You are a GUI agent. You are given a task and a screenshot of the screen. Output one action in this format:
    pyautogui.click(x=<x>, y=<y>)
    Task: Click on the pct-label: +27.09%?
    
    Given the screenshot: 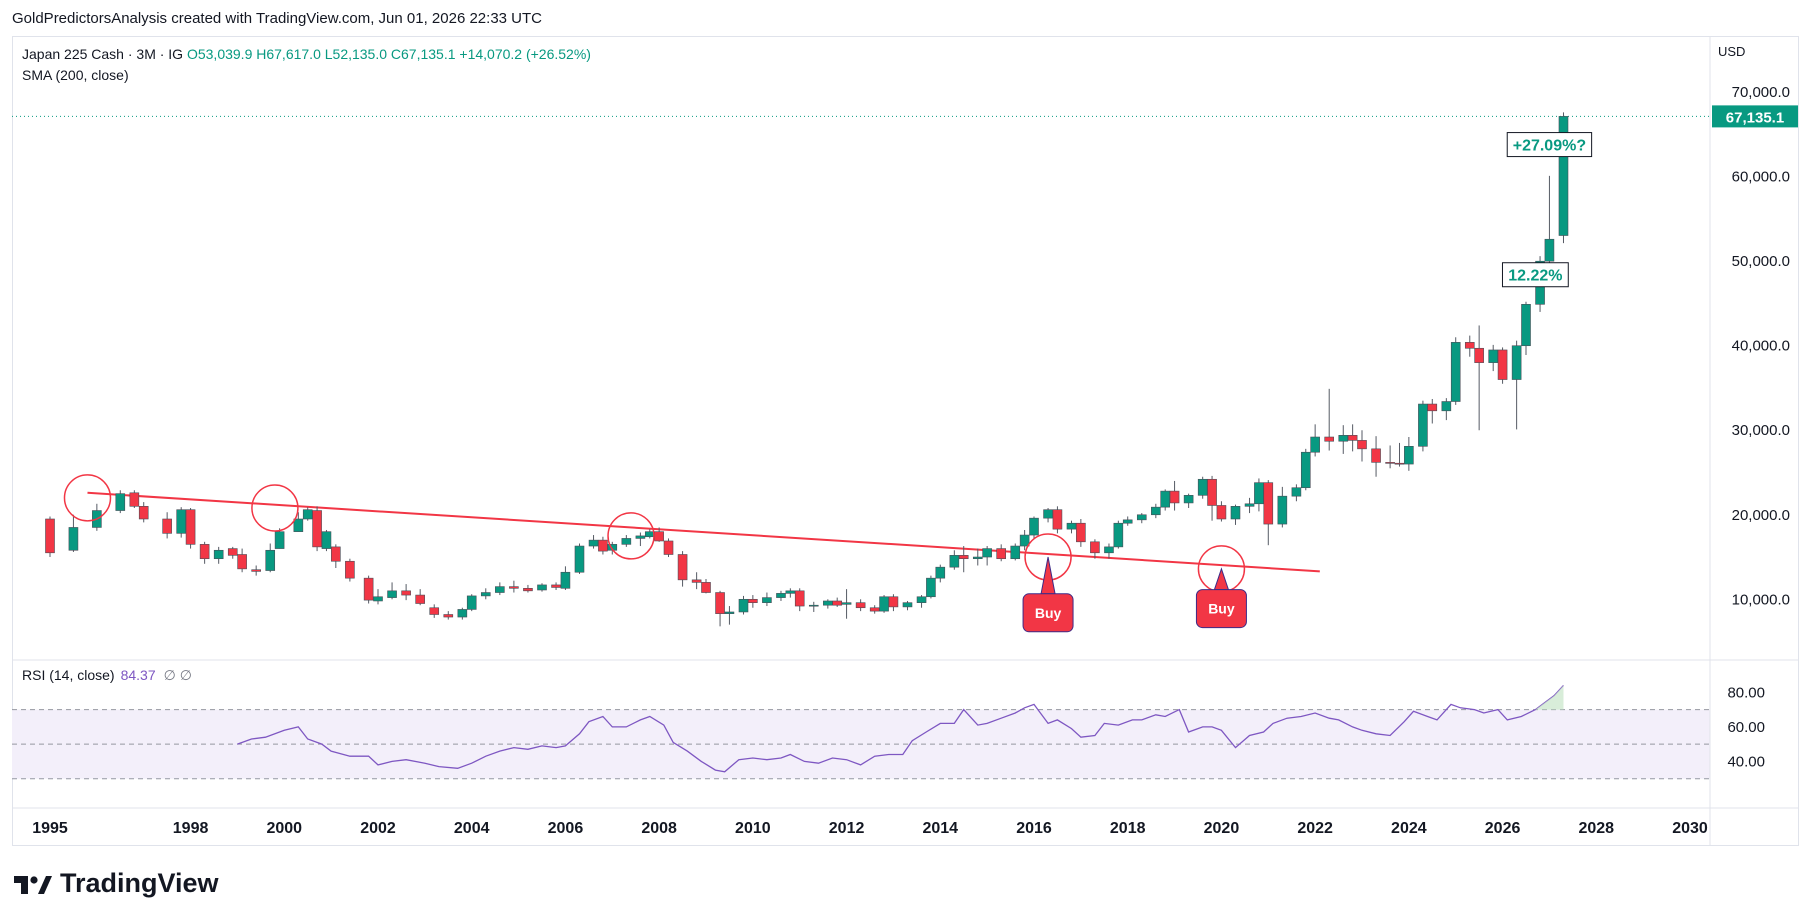 What is the action you would take?
    pyautogui.click(x=1549, y=146)
    